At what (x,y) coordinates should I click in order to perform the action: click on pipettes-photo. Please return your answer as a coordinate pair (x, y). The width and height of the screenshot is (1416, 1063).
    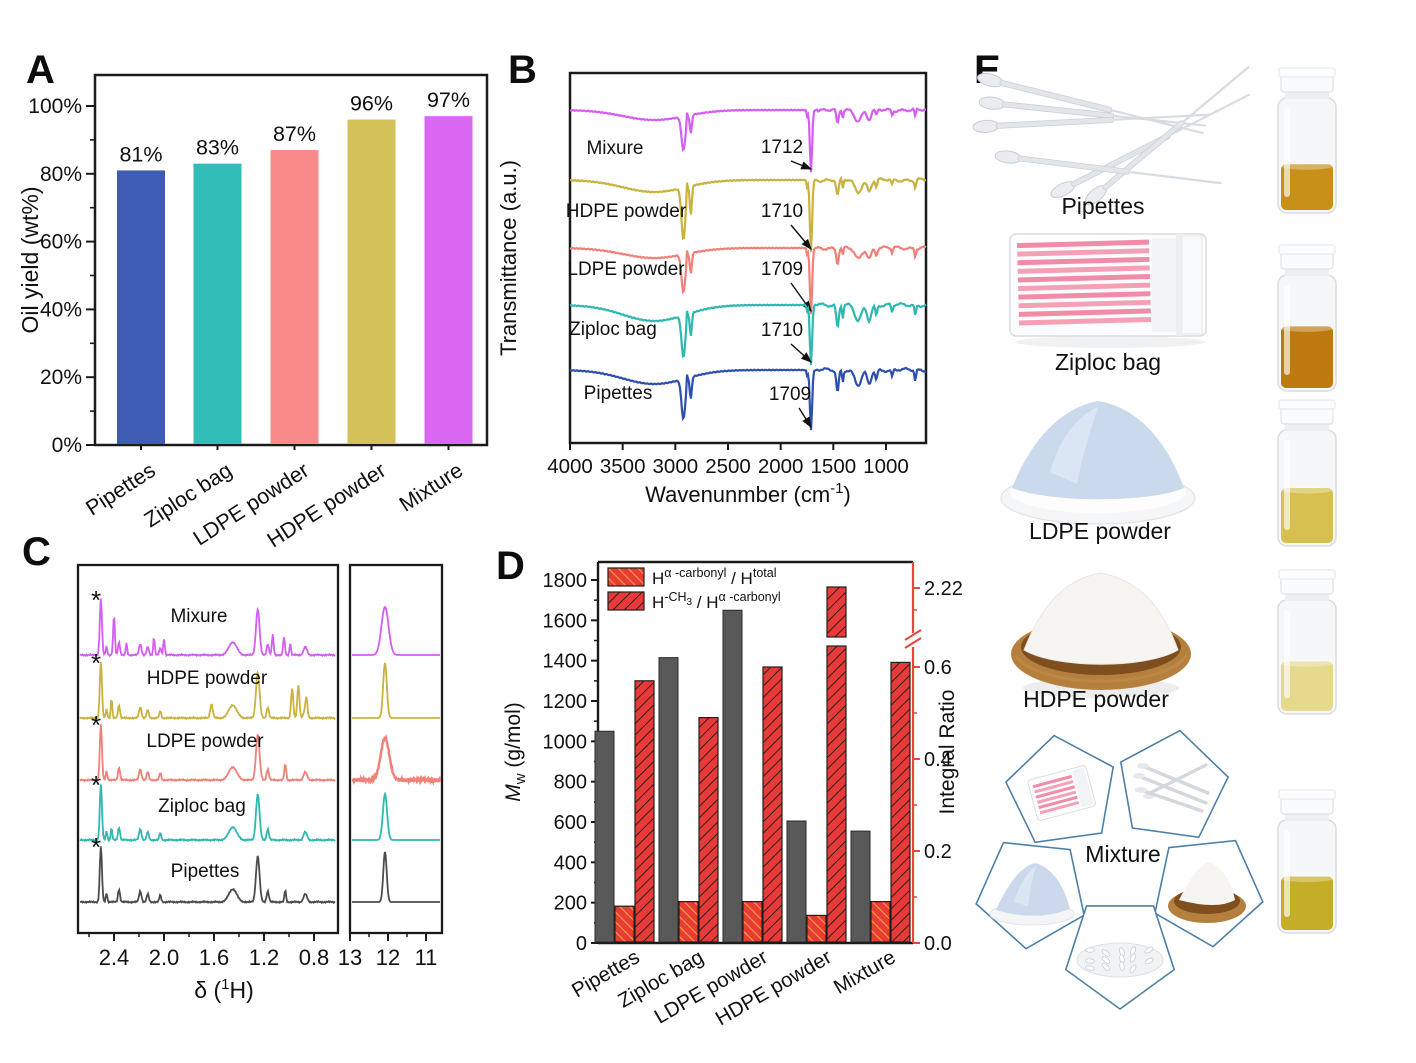
    Looking at the image, I should click on (1111, 136).